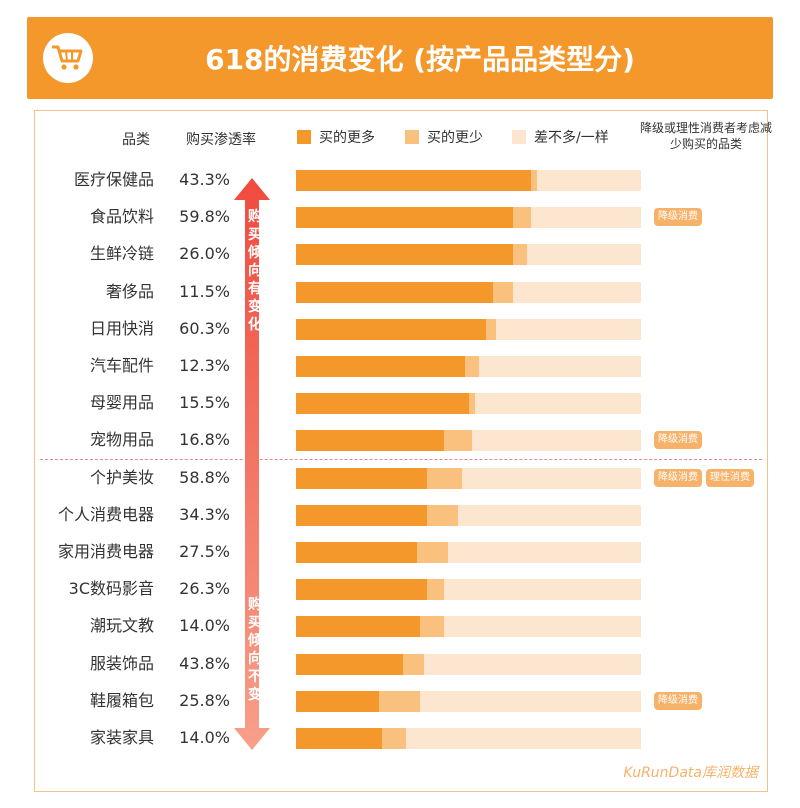  I want to click on penetration-rate-label: 26.0%, so click(204, 254).